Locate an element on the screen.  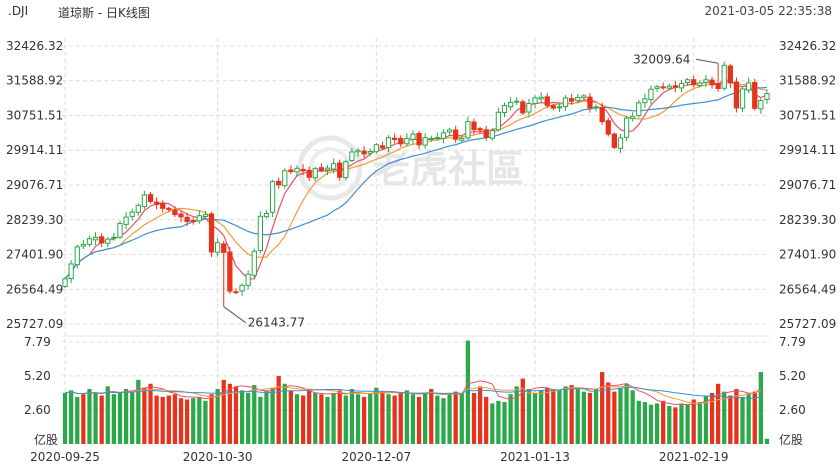
price-tick-label-right: 30751.51 is located at coordinates (807, 116).